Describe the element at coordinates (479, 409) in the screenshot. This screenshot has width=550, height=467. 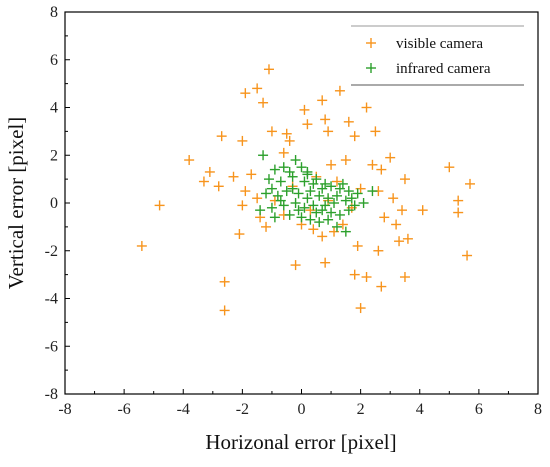
I see `x-tick-label: 6` at that location.